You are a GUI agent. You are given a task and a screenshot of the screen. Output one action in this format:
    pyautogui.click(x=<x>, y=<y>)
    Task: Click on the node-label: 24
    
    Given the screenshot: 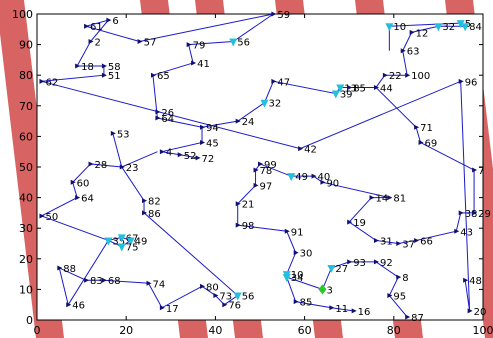 What is the action you would take?
    pyautogui.click(x=248, y=122)
    